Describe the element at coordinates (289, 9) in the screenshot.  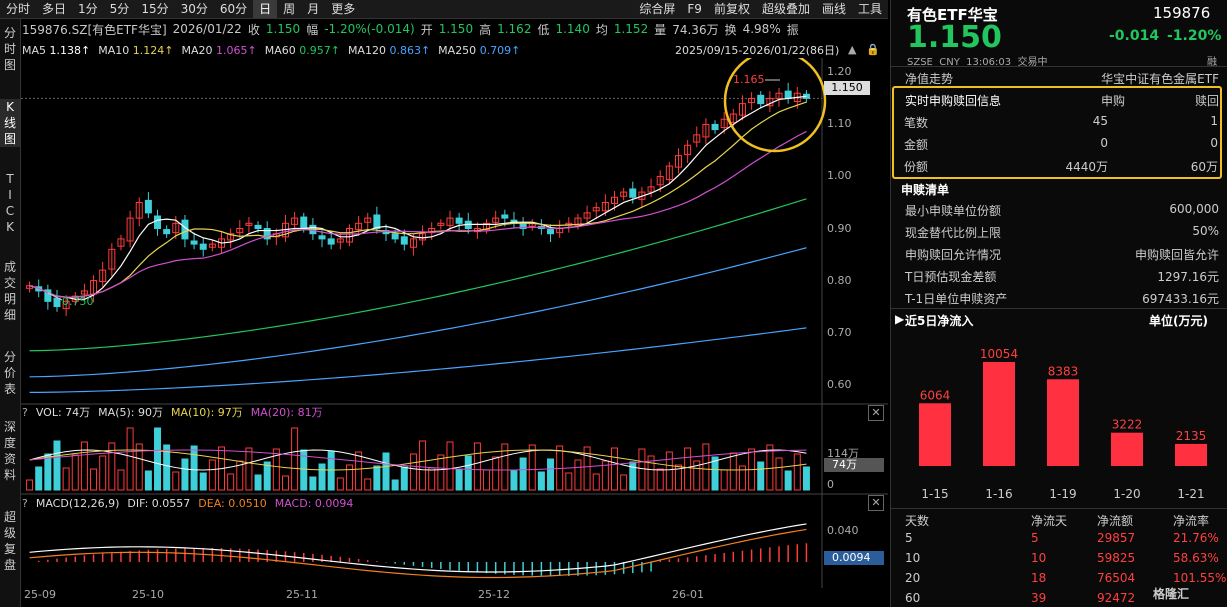
I see `period-8-button: 周` at that location.